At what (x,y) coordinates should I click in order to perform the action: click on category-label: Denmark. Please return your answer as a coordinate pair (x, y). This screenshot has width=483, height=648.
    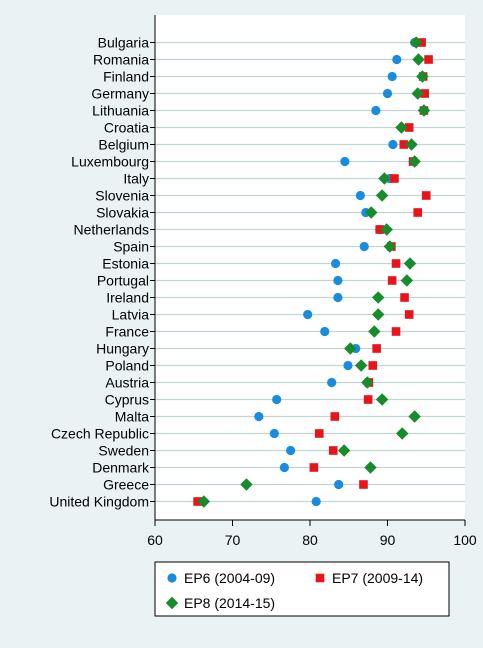
    Looking at the image, I should click on (121, 468).